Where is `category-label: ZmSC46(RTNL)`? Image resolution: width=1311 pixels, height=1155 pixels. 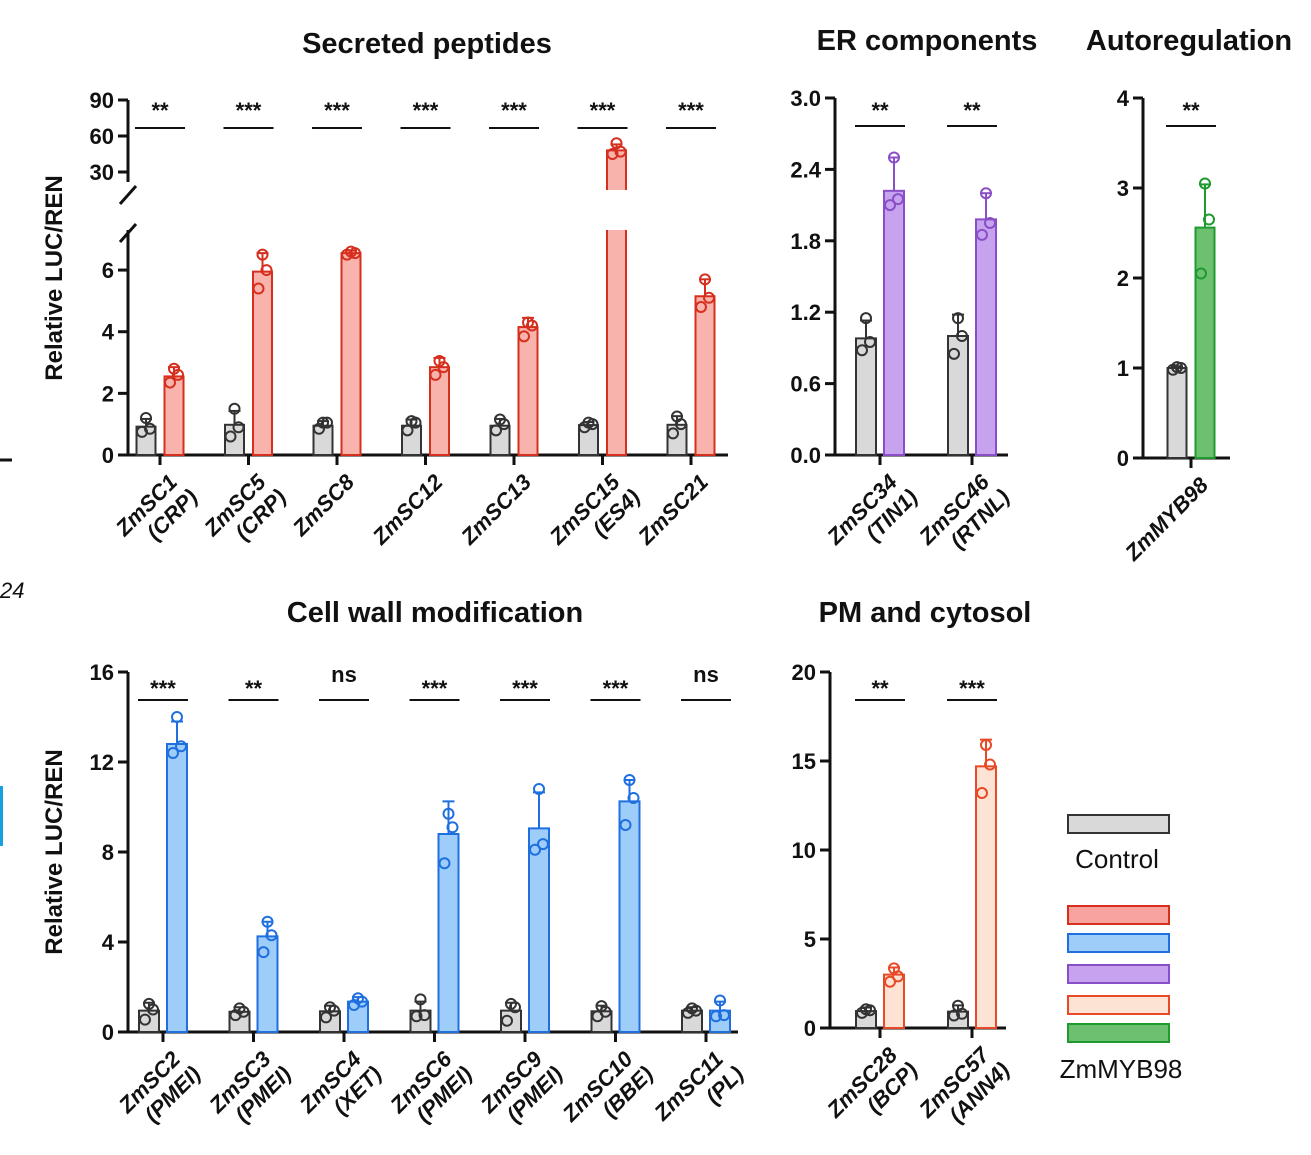 category-label: ZmSC46(RTNL) is located at coordinates (963, 517).